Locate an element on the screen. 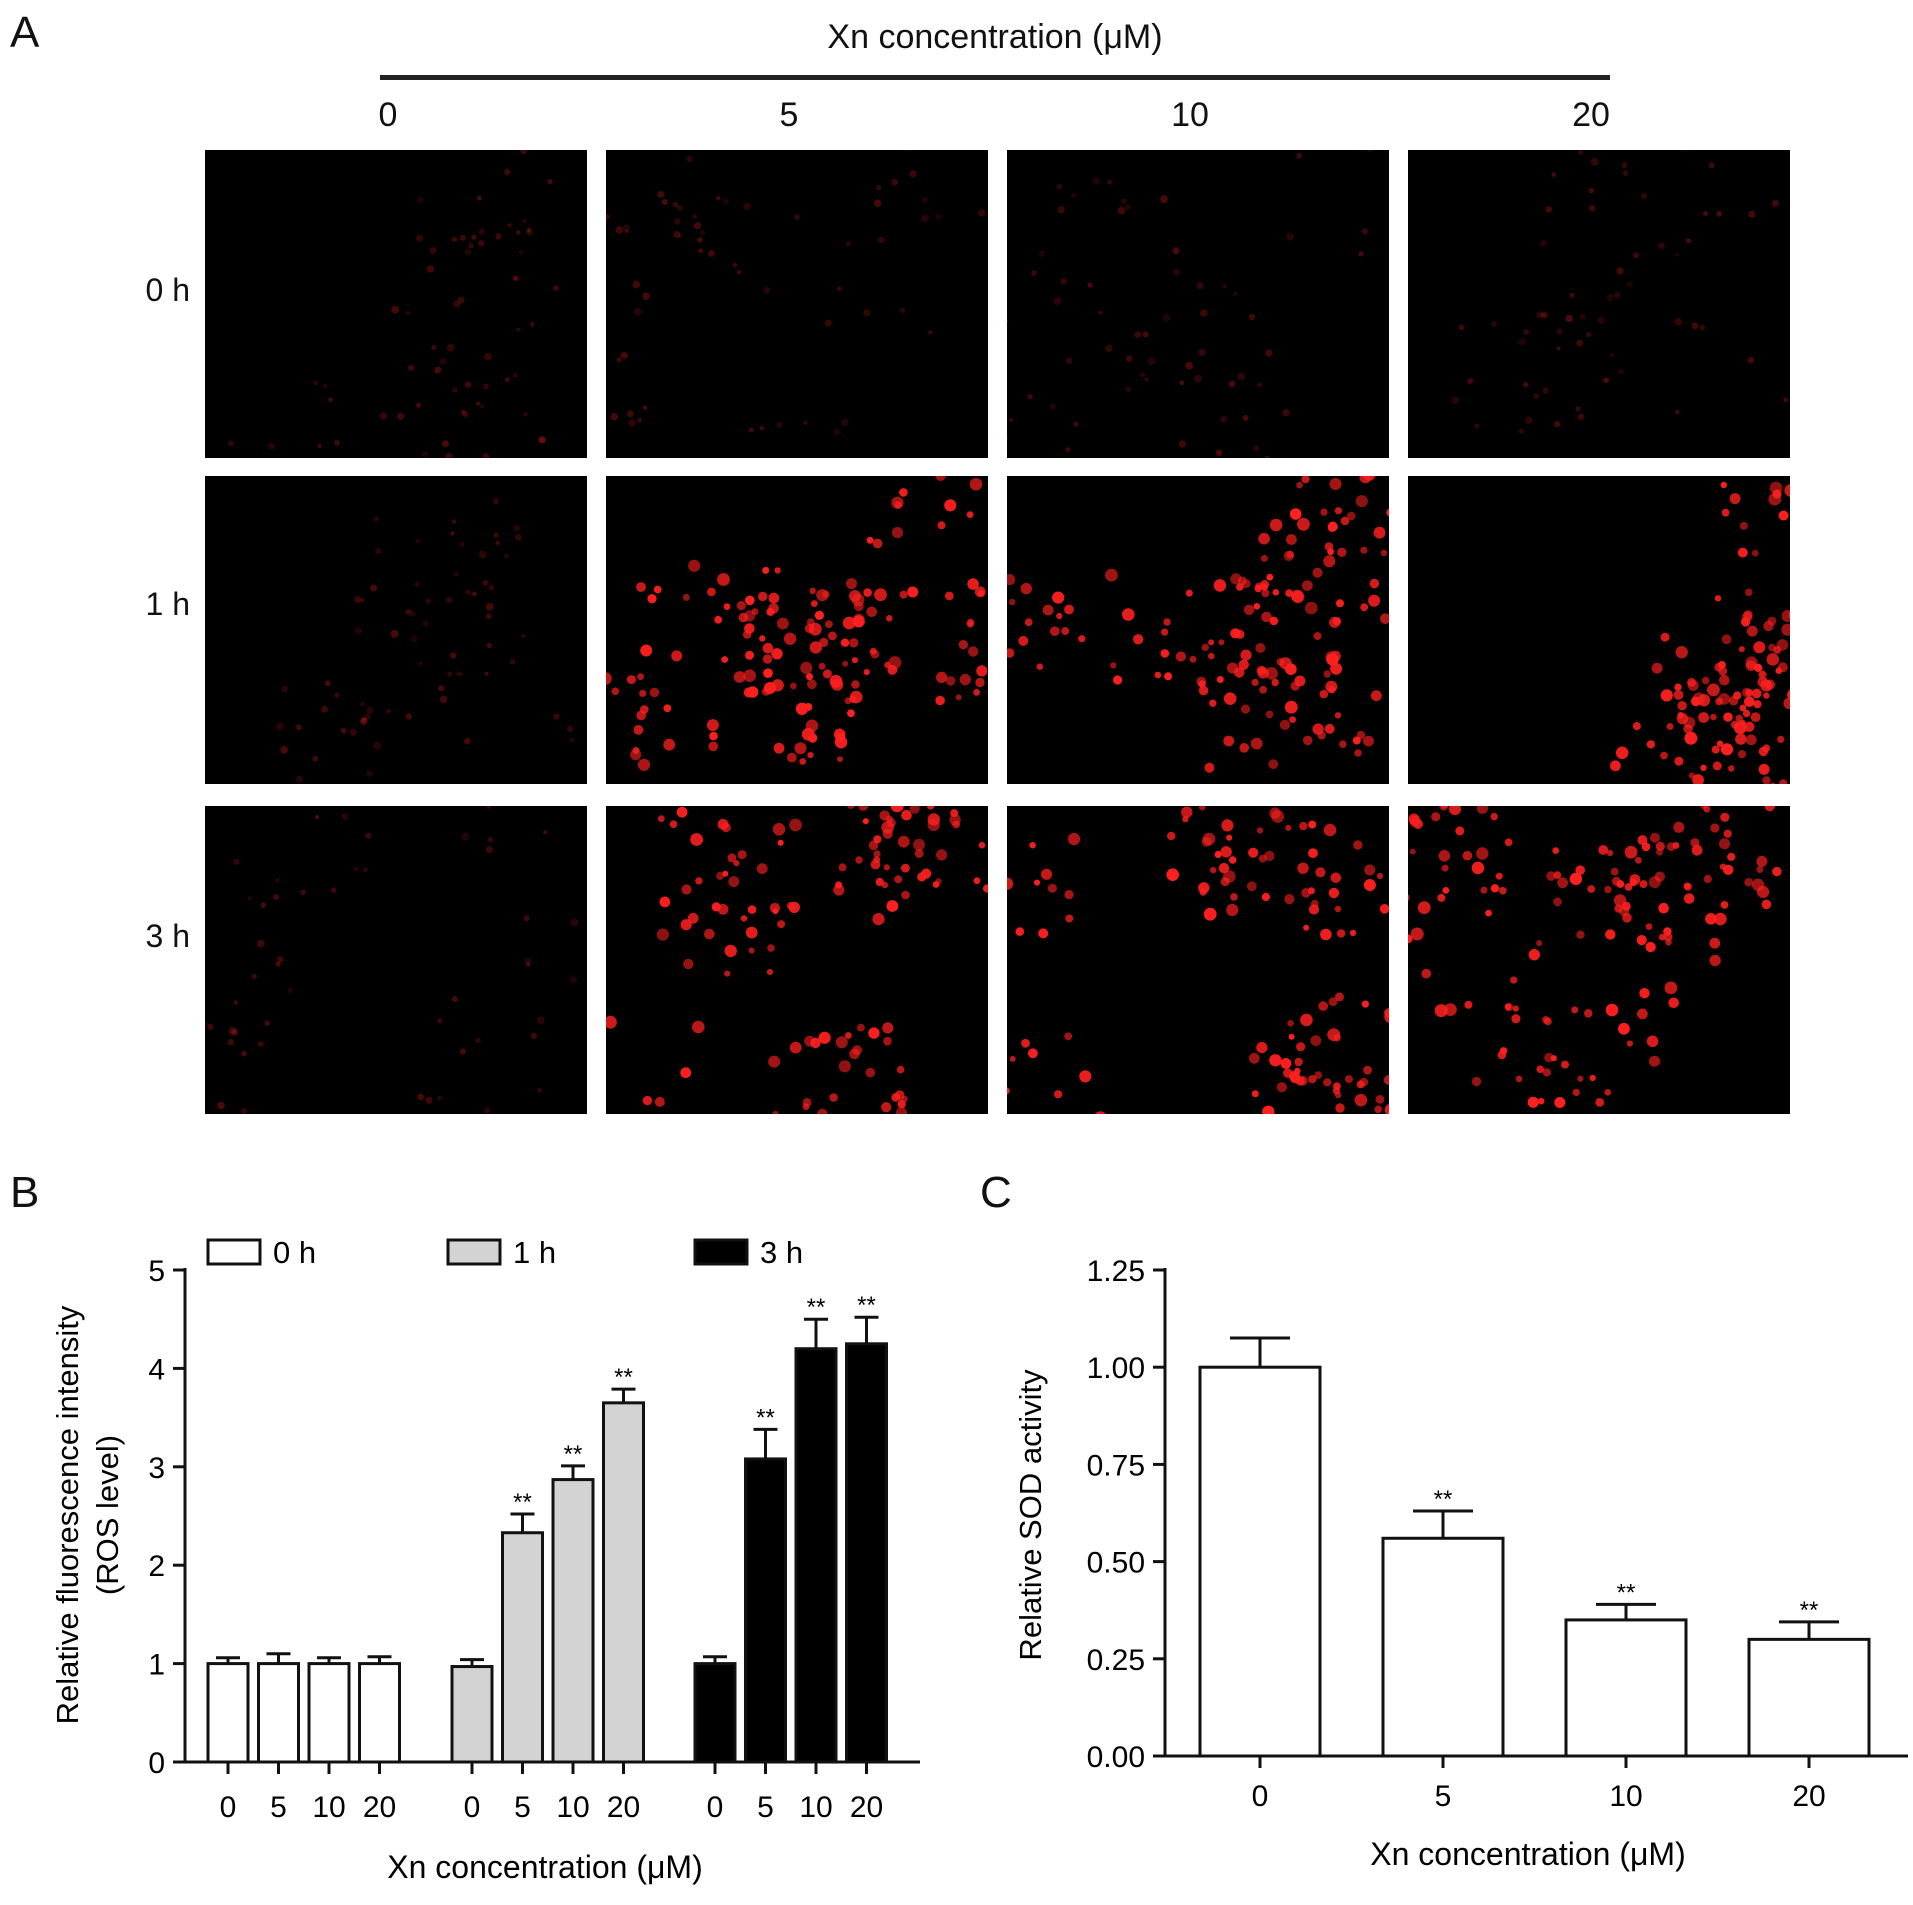  micrograph-1h-0uM is located at coordinates (396, 630).